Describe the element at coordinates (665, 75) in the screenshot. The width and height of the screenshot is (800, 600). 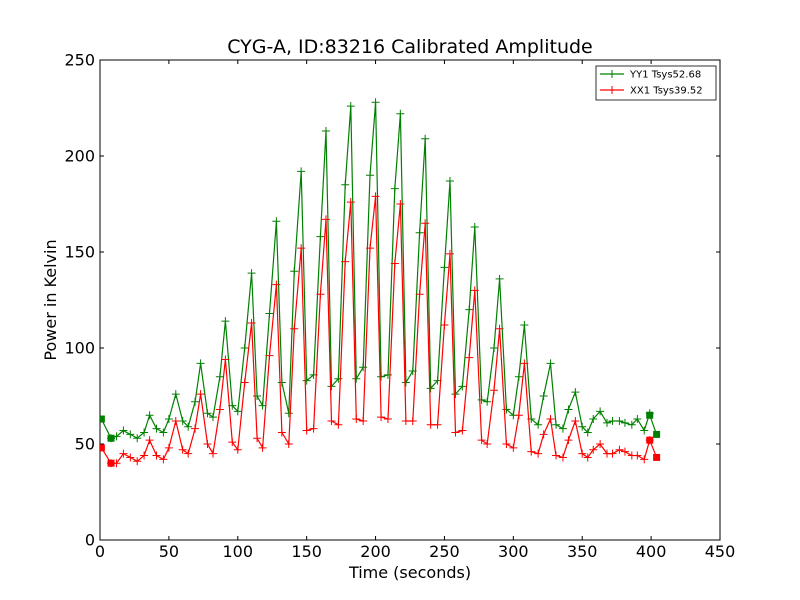
I see `legend-label: YY1 Tsys52.68` at that location.